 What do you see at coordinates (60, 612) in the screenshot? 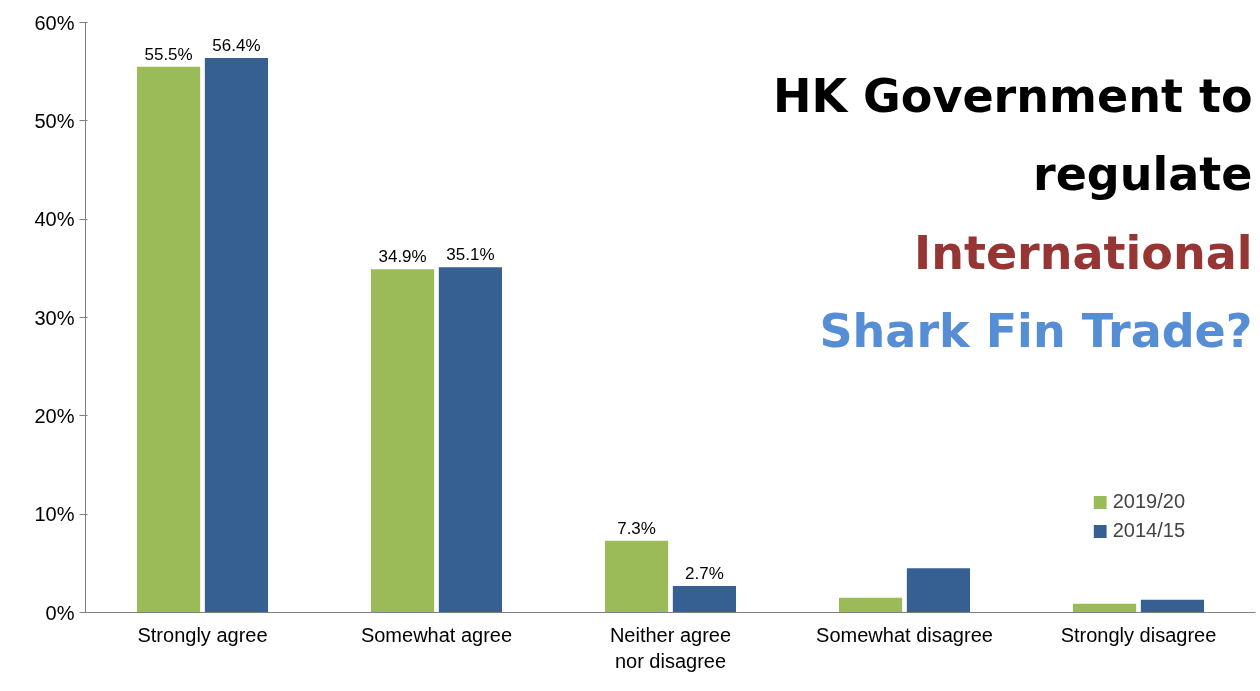
I see `y-tick-label: 0%` at bounding box center [60, 612].